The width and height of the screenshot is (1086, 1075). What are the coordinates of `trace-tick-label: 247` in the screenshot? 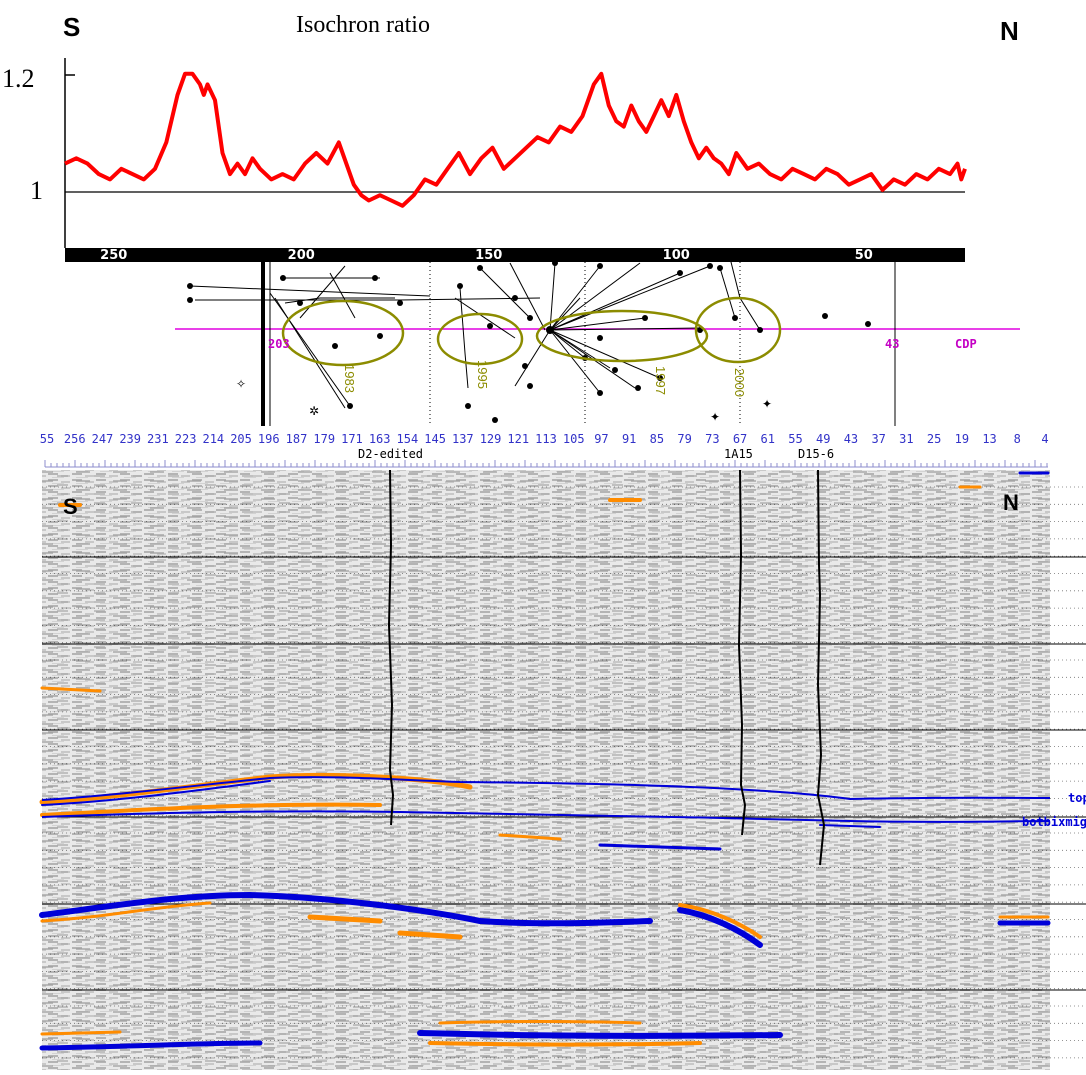 It's located at (103, 439).